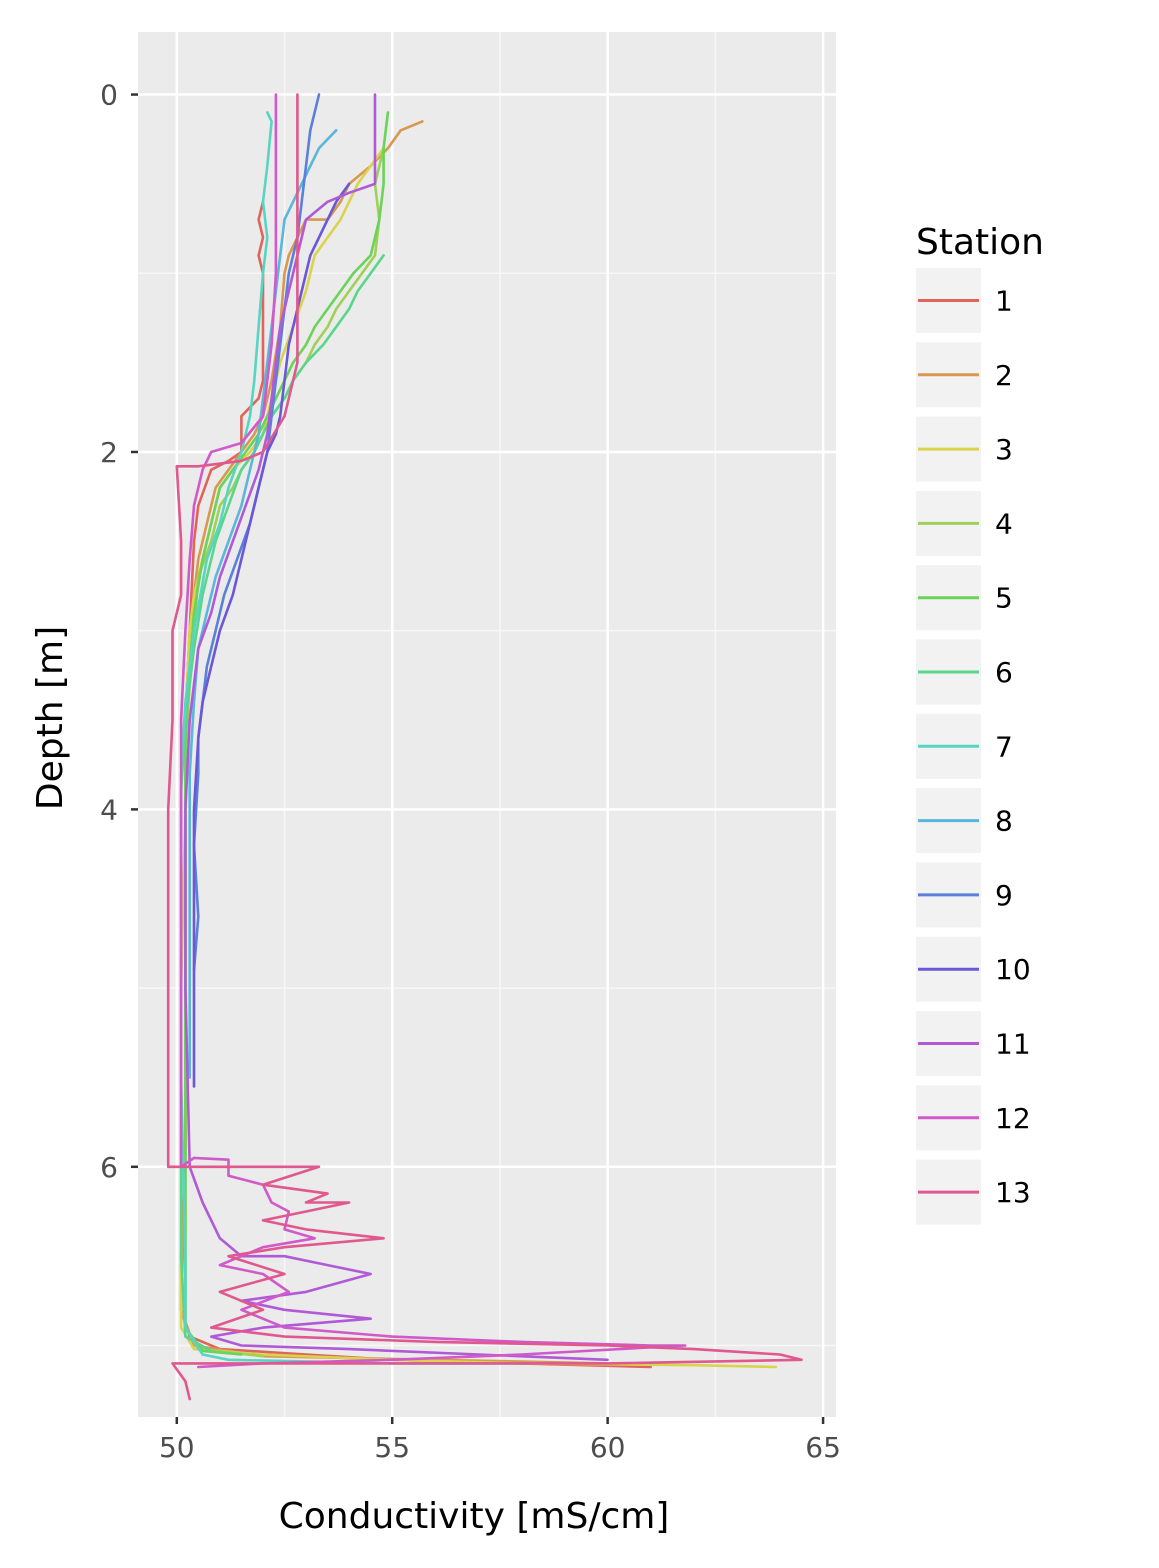 This screenshot has width=1159, height=1568. Describe the element at coordinates (177, 1447) in the screenshot. I see `x-tick-label: 50` at that location.